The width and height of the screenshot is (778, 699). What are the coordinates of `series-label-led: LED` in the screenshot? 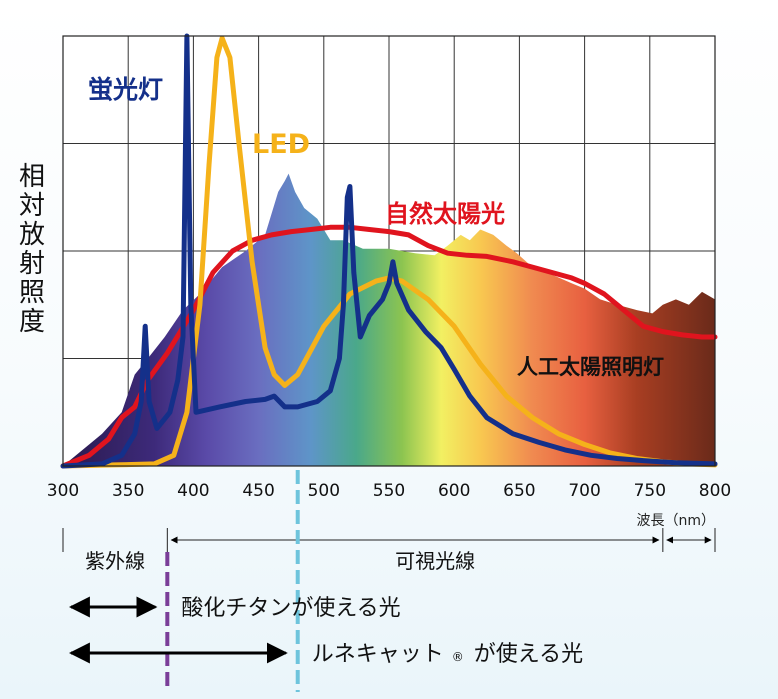 It's located at (281, 144).